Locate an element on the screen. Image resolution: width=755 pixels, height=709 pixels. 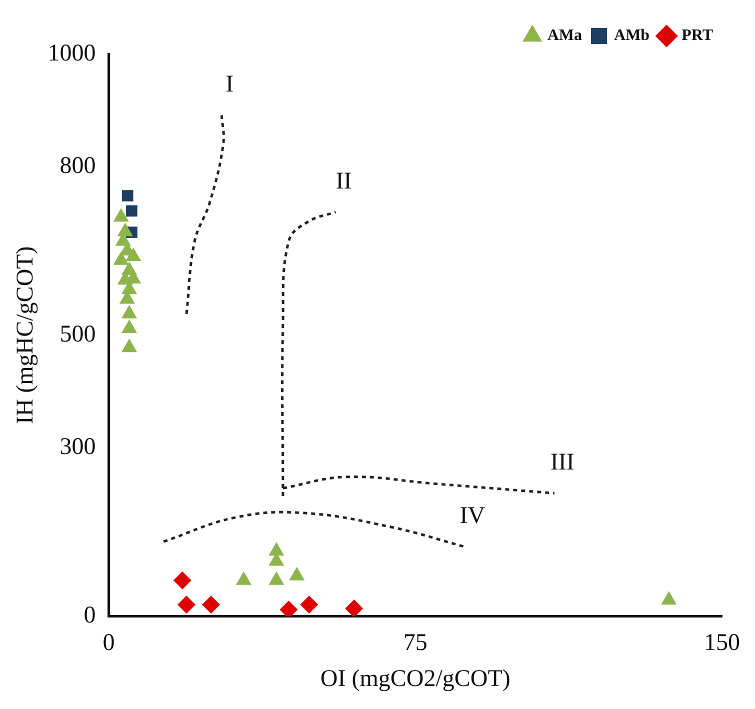
x-axis-title: OI (mgCO2/gCOT) is located at coordinates (415, 679).